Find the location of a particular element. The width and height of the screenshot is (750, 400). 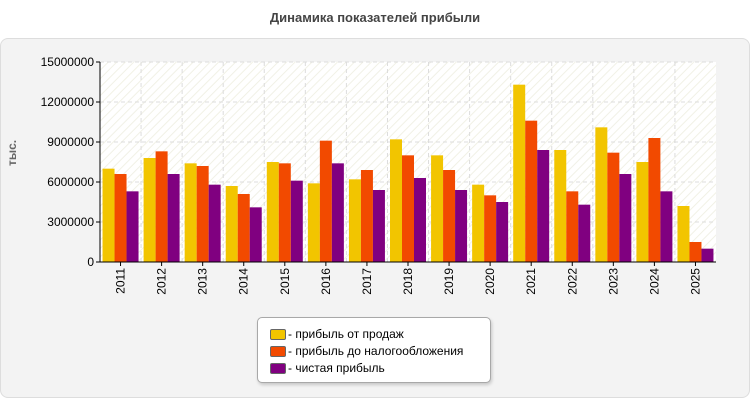

legend-swatch-net-profit is located at coordinates (278, 368).